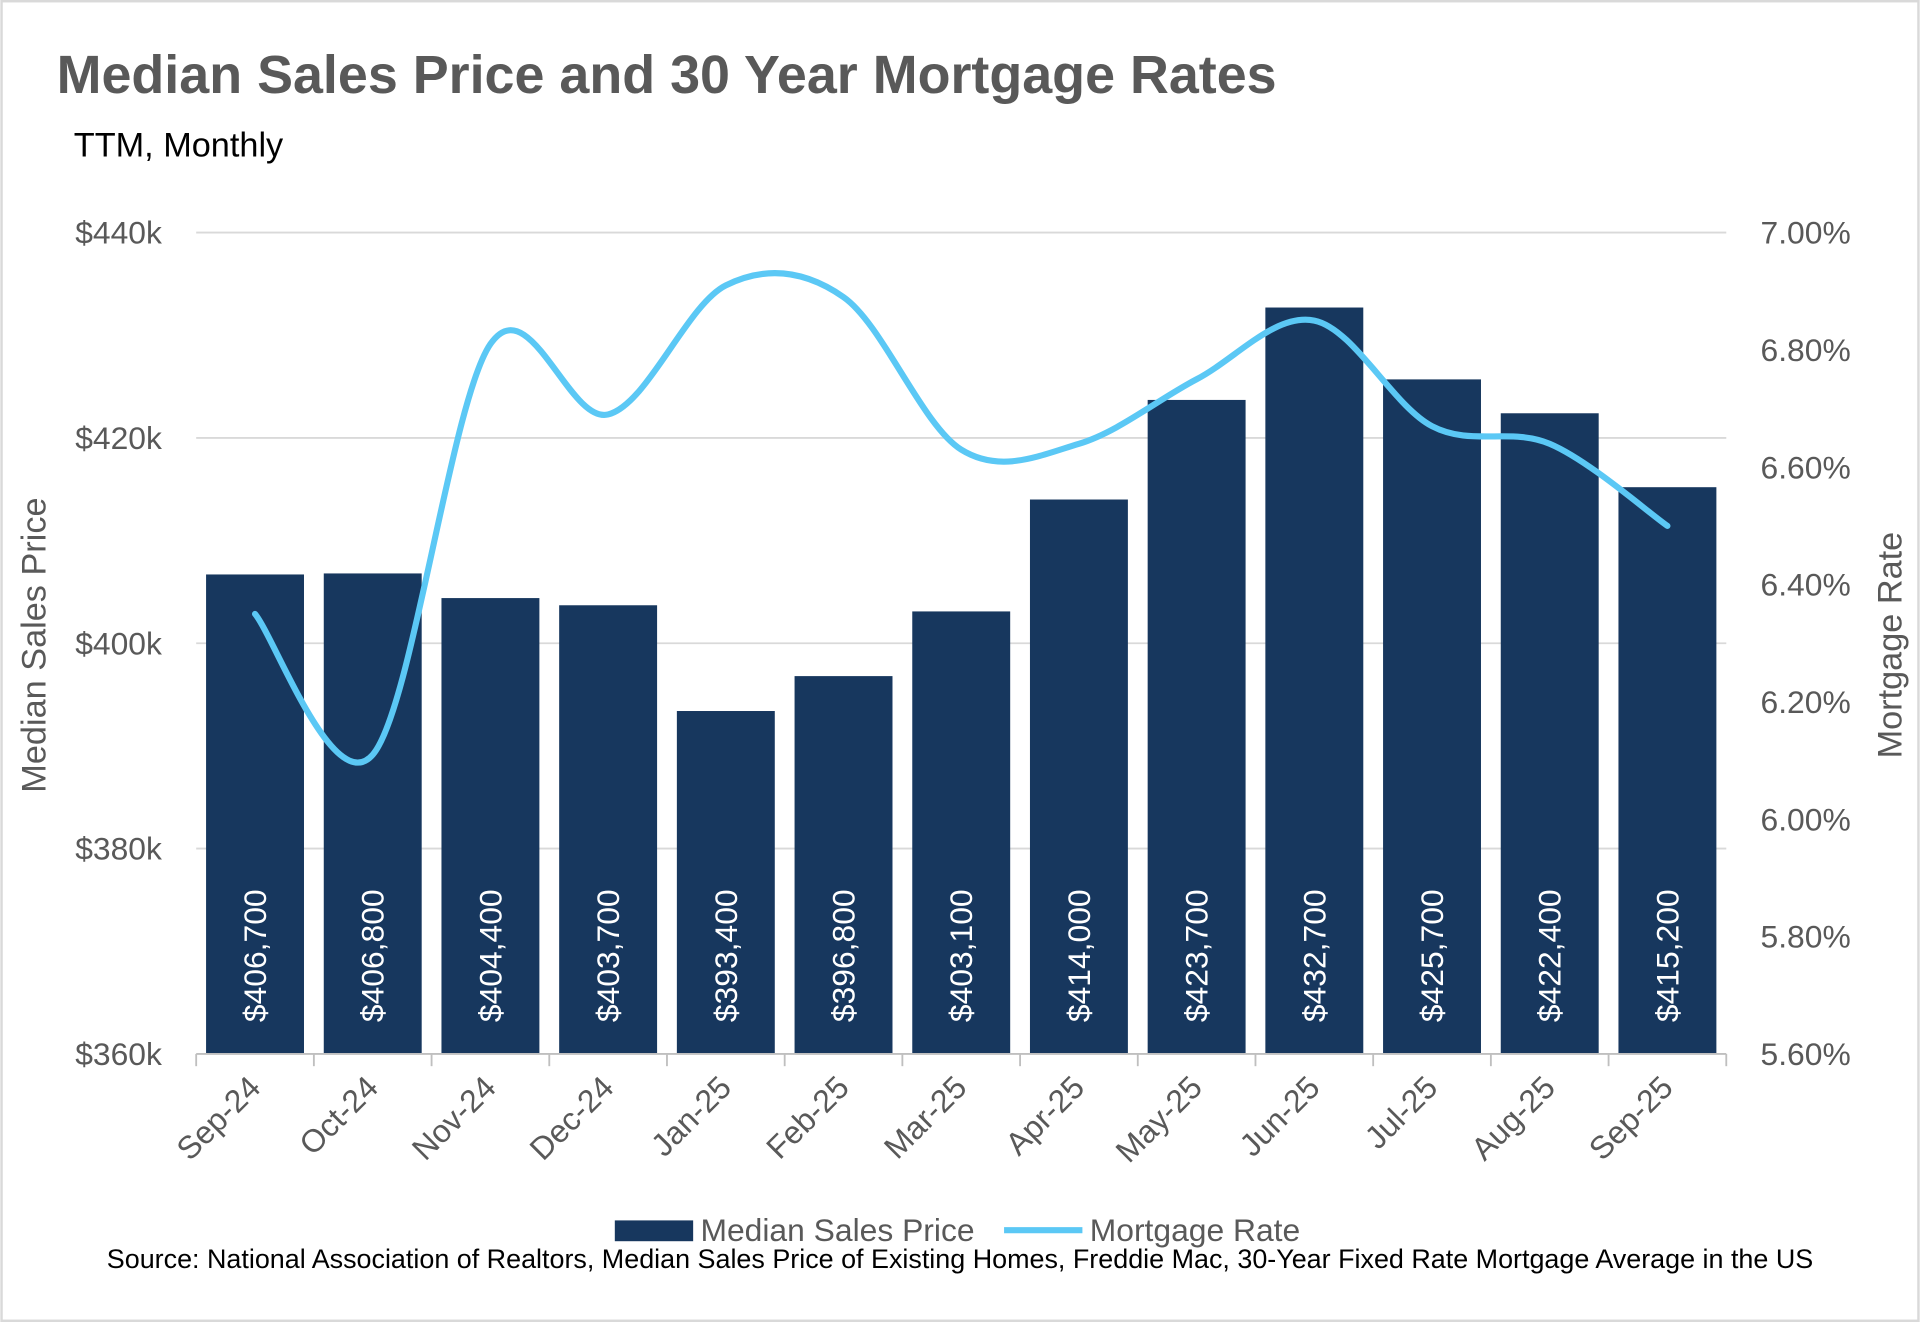  What do you see at coordinates (1195, 1230) in the screenshot?
I see `legend-label-rate: Mortgage Rate` at bounding box center [1195, 1230].